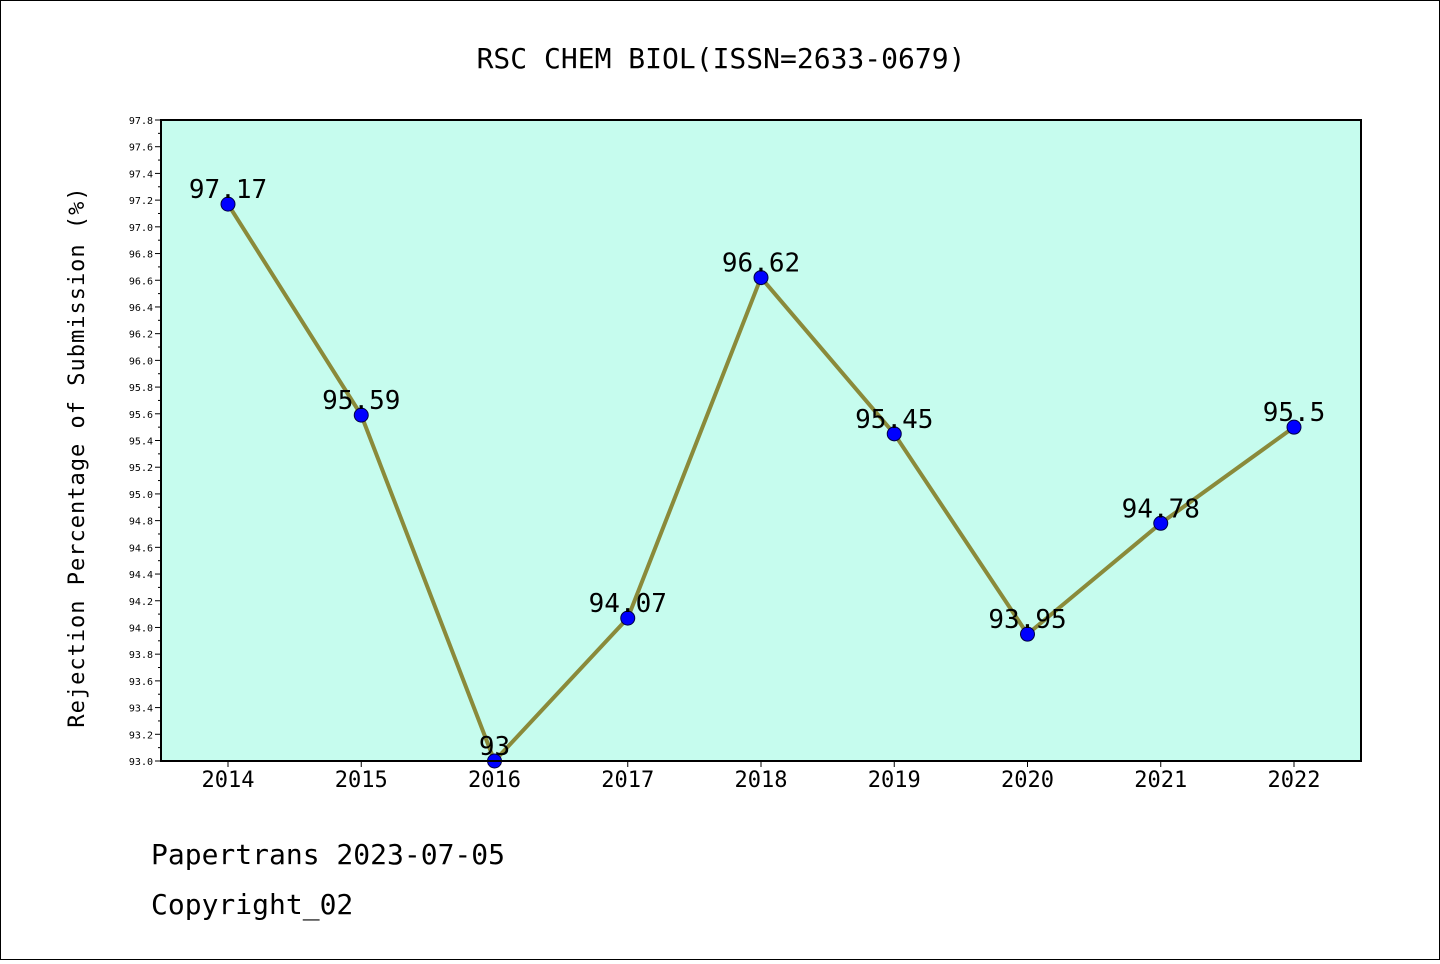  What do you see at coordinates (628, 618) in the screenshot?
I see `data-point-2017` at bounding box center [628, 618].